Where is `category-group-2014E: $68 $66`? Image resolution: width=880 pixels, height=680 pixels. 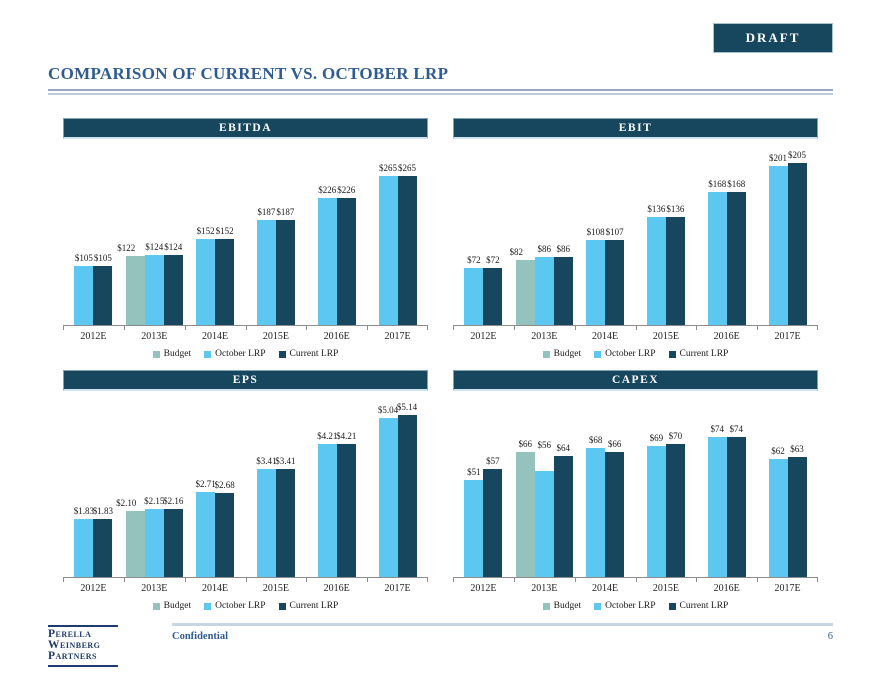
category-group-2014E: $68 $66 is located at coordinates (605, 484).